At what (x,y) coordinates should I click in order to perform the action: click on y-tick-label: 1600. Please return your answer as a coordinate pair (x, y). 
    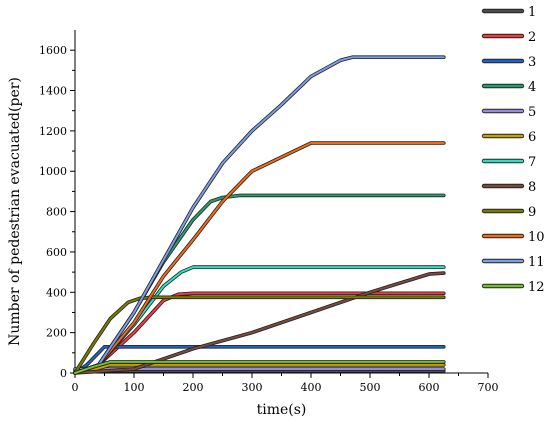
    Looking at the image, I should click on (53, 50).